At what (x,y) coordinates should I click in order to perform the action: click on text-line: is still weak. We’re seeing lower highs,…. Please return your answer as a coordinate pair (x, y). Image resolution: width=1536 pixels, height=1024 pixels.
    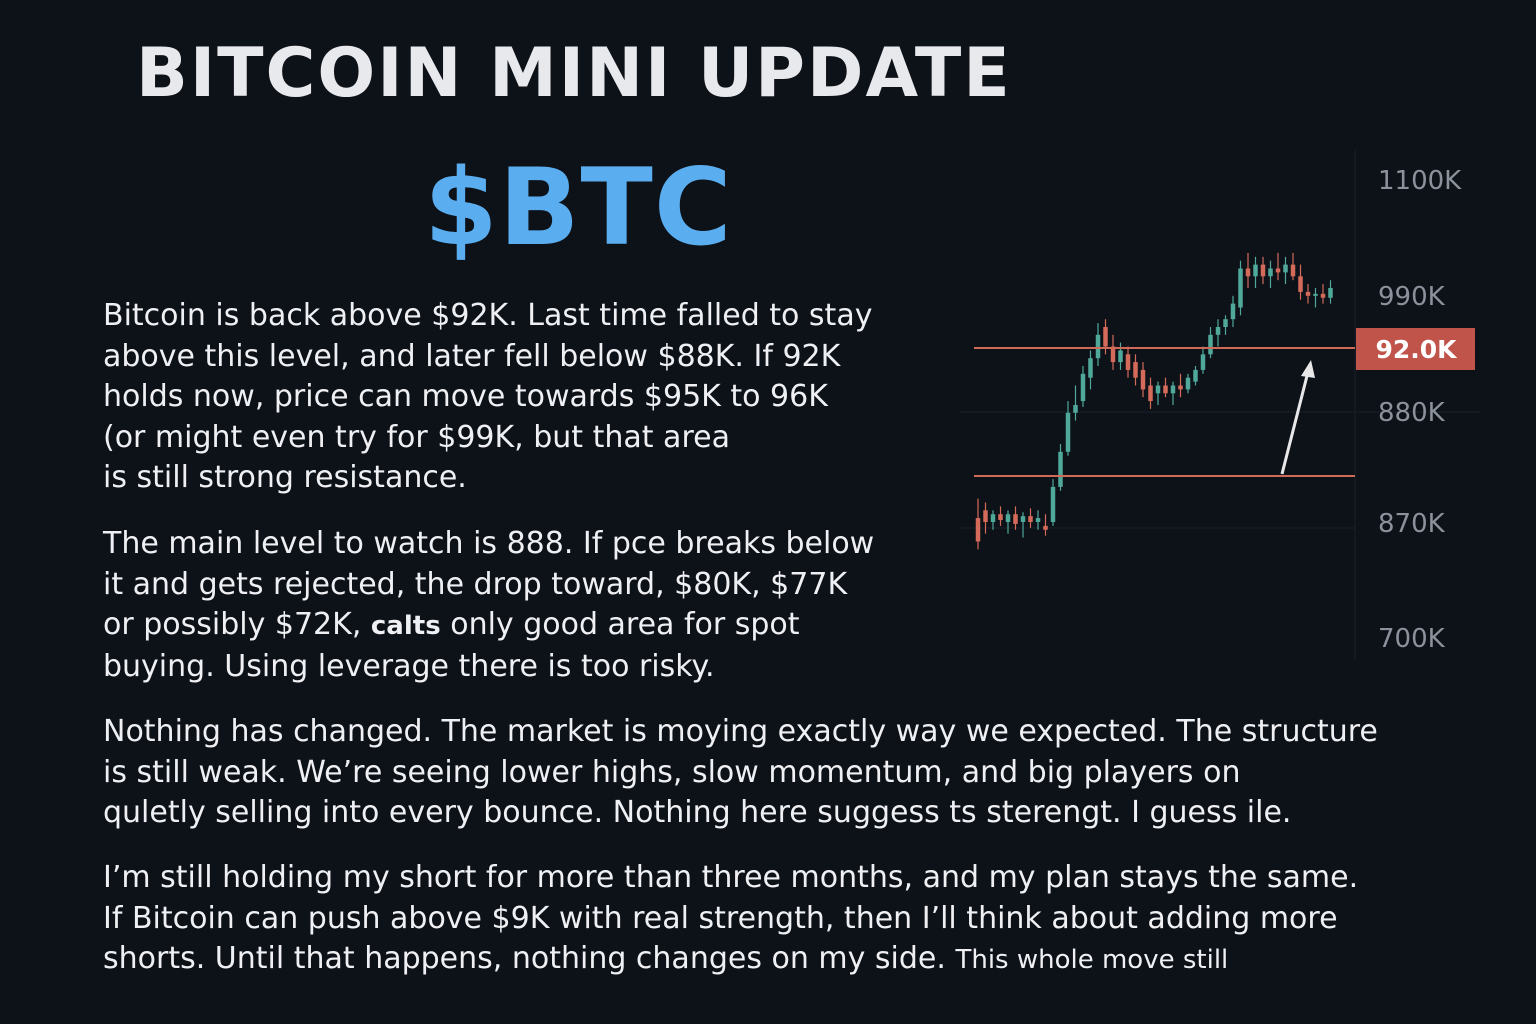
    Looking at the image, I should click on (672, 772).